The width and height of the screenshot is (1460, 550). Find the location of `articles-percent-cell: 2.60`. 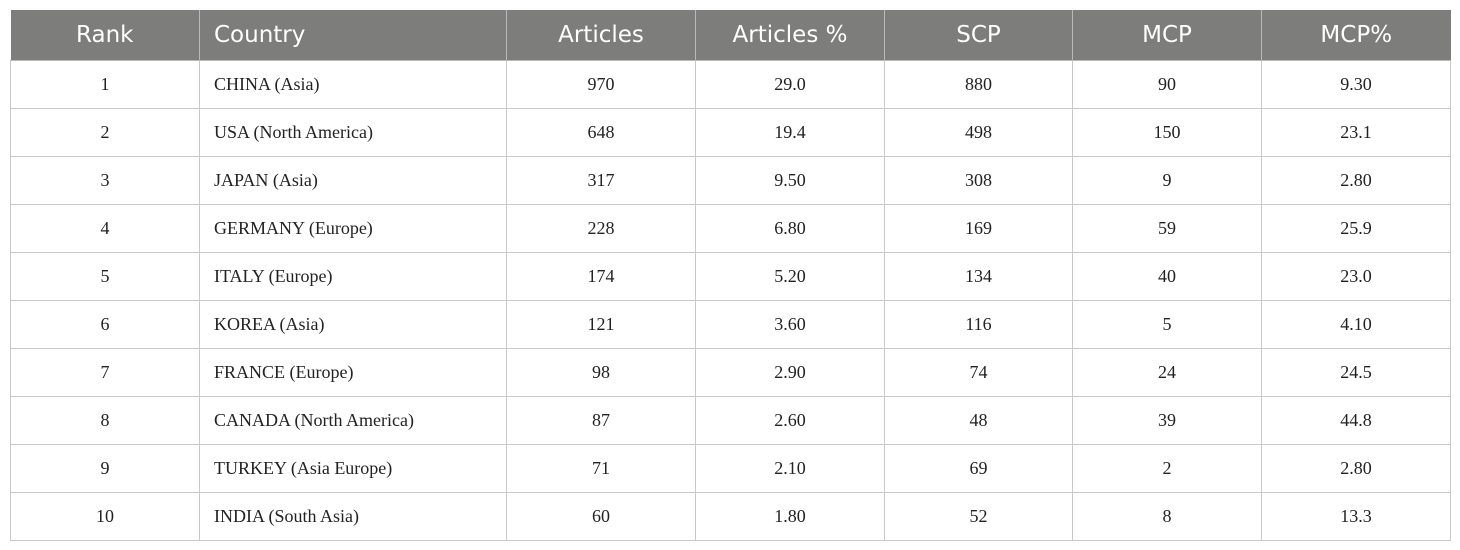

articles-percent-cell: 2.60 is located at coordinates (790, 420).